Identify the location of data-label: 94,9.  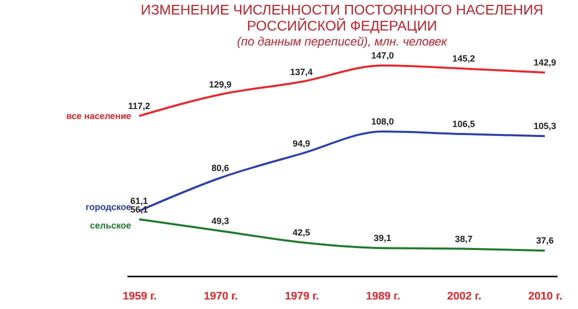
(301, 143).